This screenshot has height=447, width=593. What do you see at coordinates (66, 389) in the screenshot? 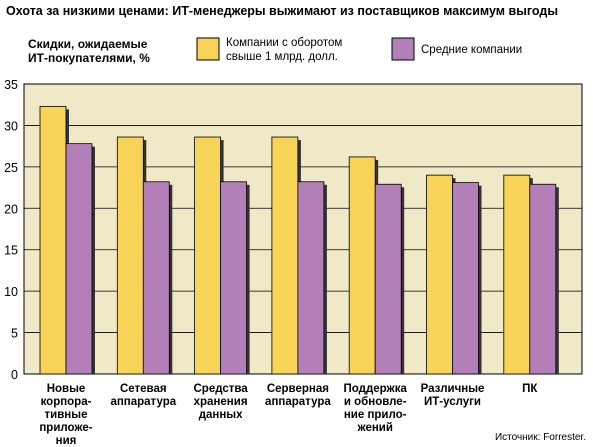
I see `x-tick-label: Новые` at bounding box center [66, 389].